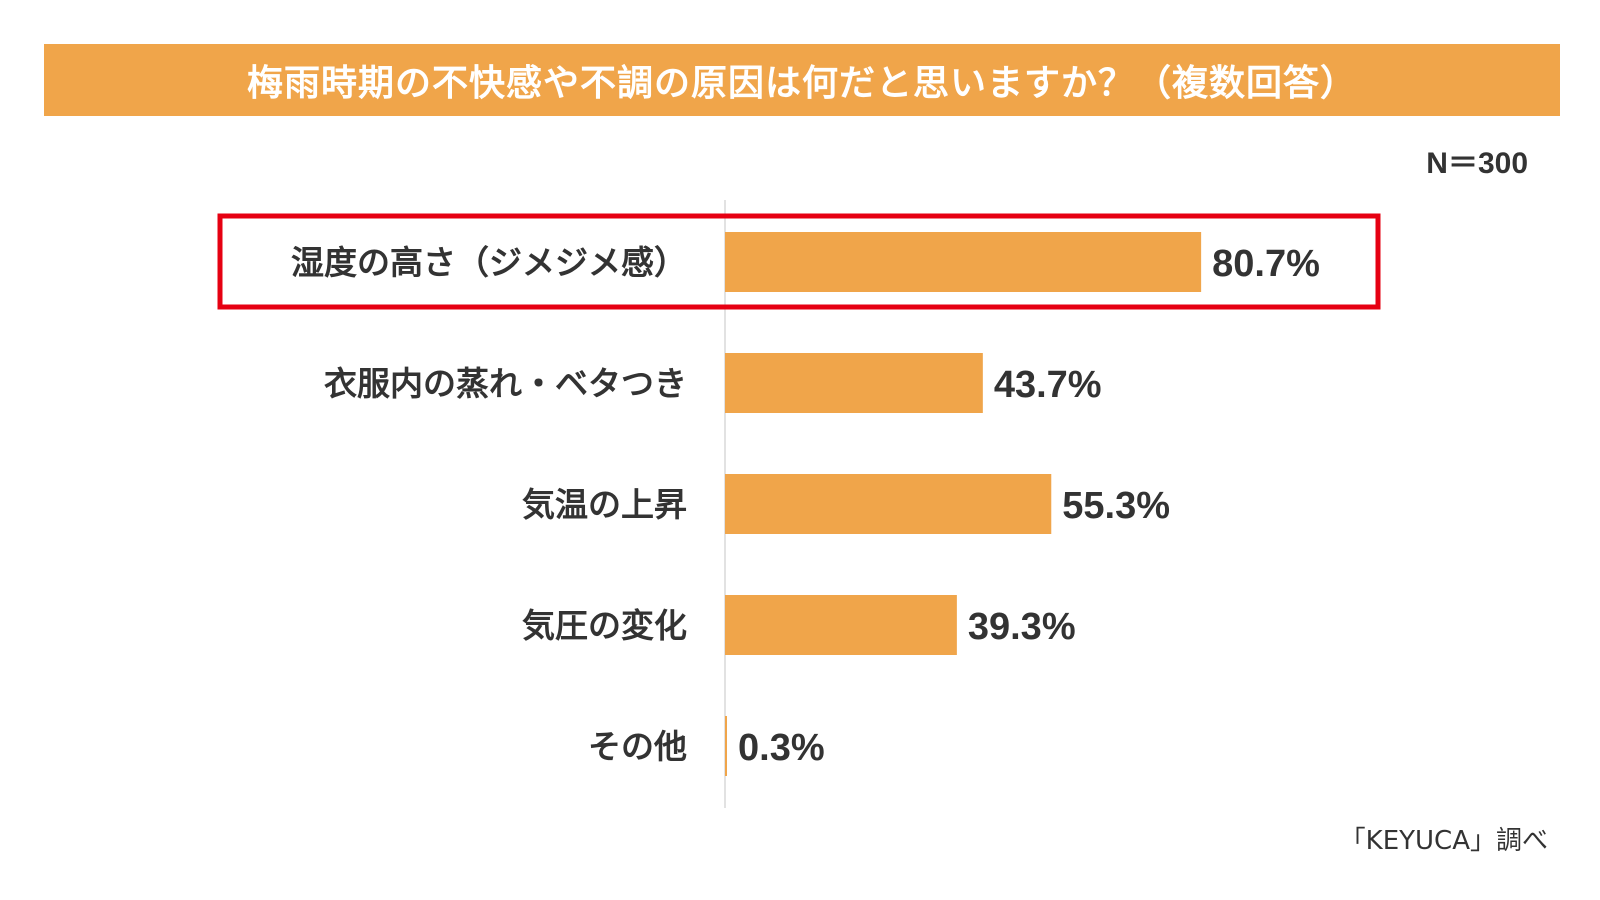 This screenshot has width=1600, height=900. Describe the element at coordinates (604, 625) in the screenshot. I see `category-label: 気圧の変化` at that location.